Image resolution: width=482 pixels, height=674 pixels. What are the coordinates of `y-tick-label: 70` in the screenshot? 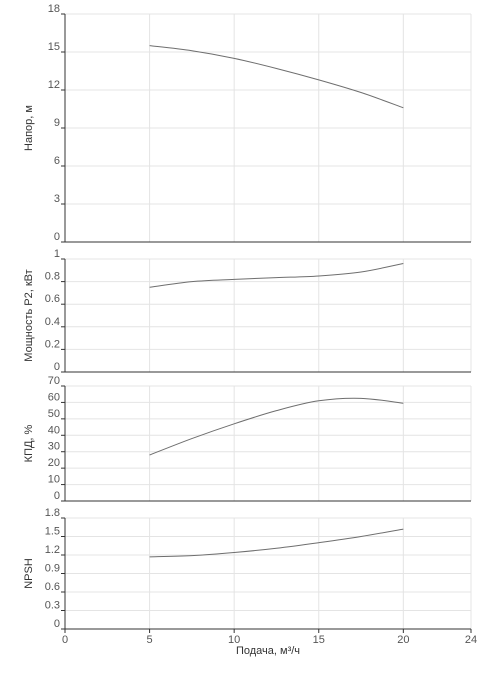 It's located at (54, 381).